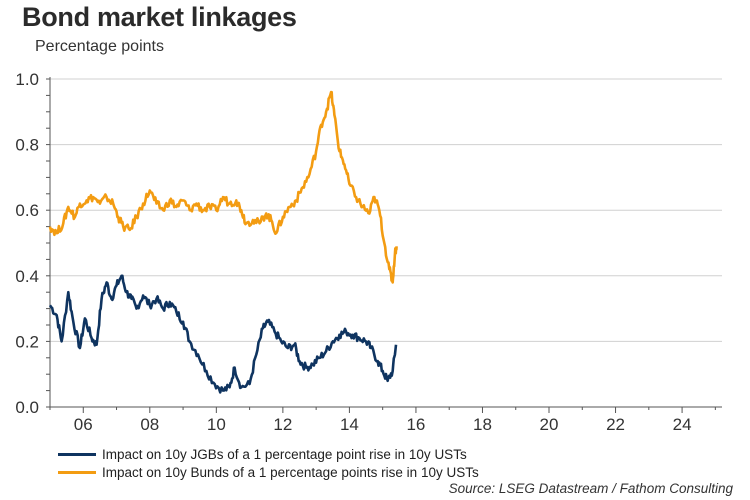 The image size is (750, 500). What do you see at coordinates (27, 341) in the screenshot?
I see `y-tick-label: 0.2` at bounding box center [27, 341].